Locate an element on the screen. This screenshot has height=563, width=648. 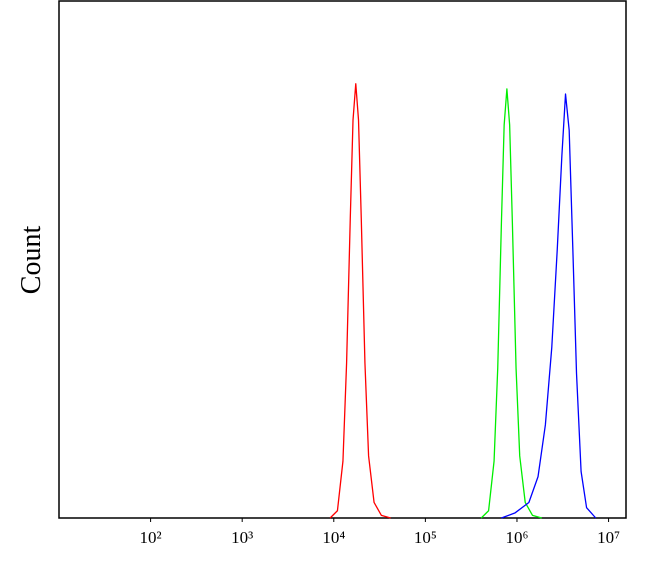
x-tick-label: 10² is located at coordinates (151, 537).